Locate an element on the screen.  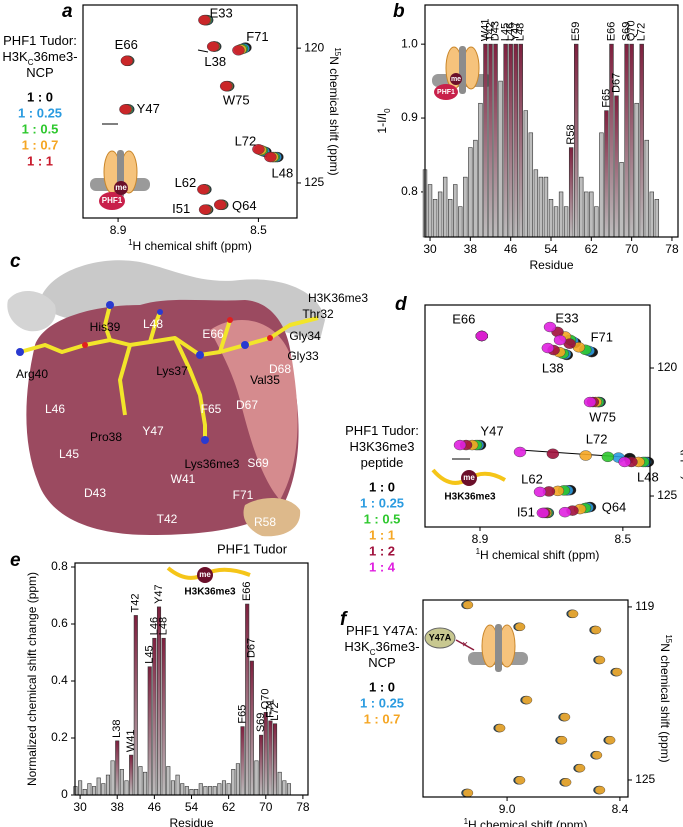
bar-label: L45 is located at coordinates (506, 32).